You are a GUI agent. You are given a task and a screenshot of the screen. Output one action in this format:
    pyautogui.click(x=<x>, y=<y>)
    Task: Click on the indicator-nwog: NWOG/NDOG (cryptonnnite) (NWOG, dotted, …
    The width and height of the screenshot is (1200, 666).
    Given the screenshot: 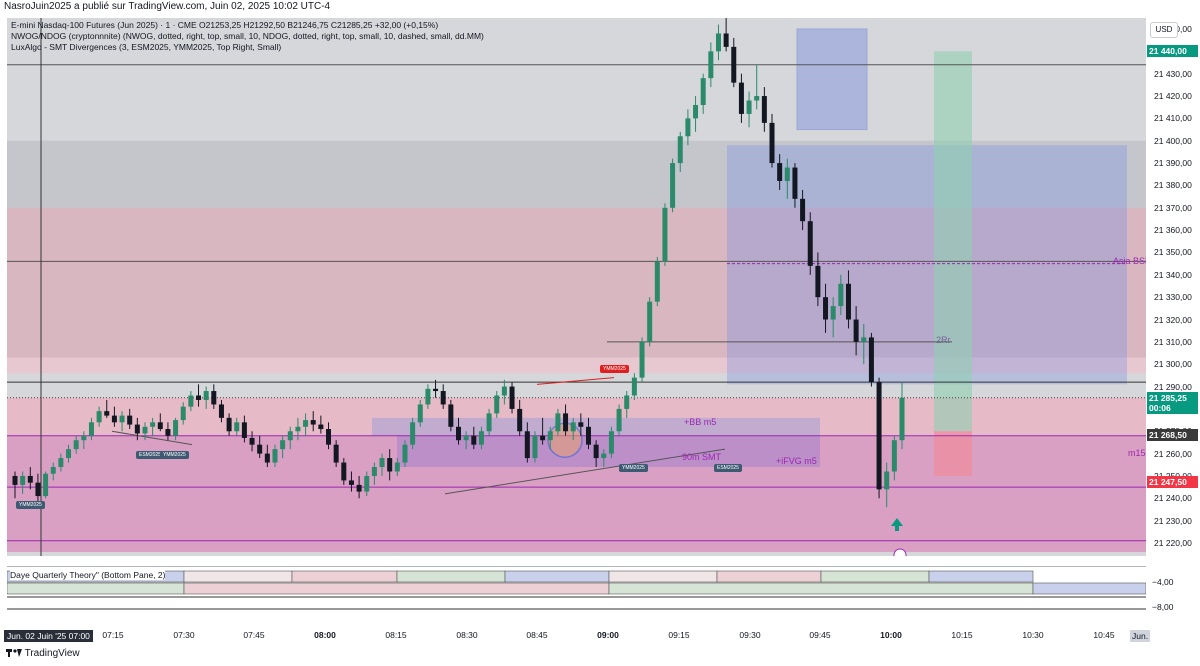 What is the action you would take?
    pyautogui.click(x=247, y=36)
    